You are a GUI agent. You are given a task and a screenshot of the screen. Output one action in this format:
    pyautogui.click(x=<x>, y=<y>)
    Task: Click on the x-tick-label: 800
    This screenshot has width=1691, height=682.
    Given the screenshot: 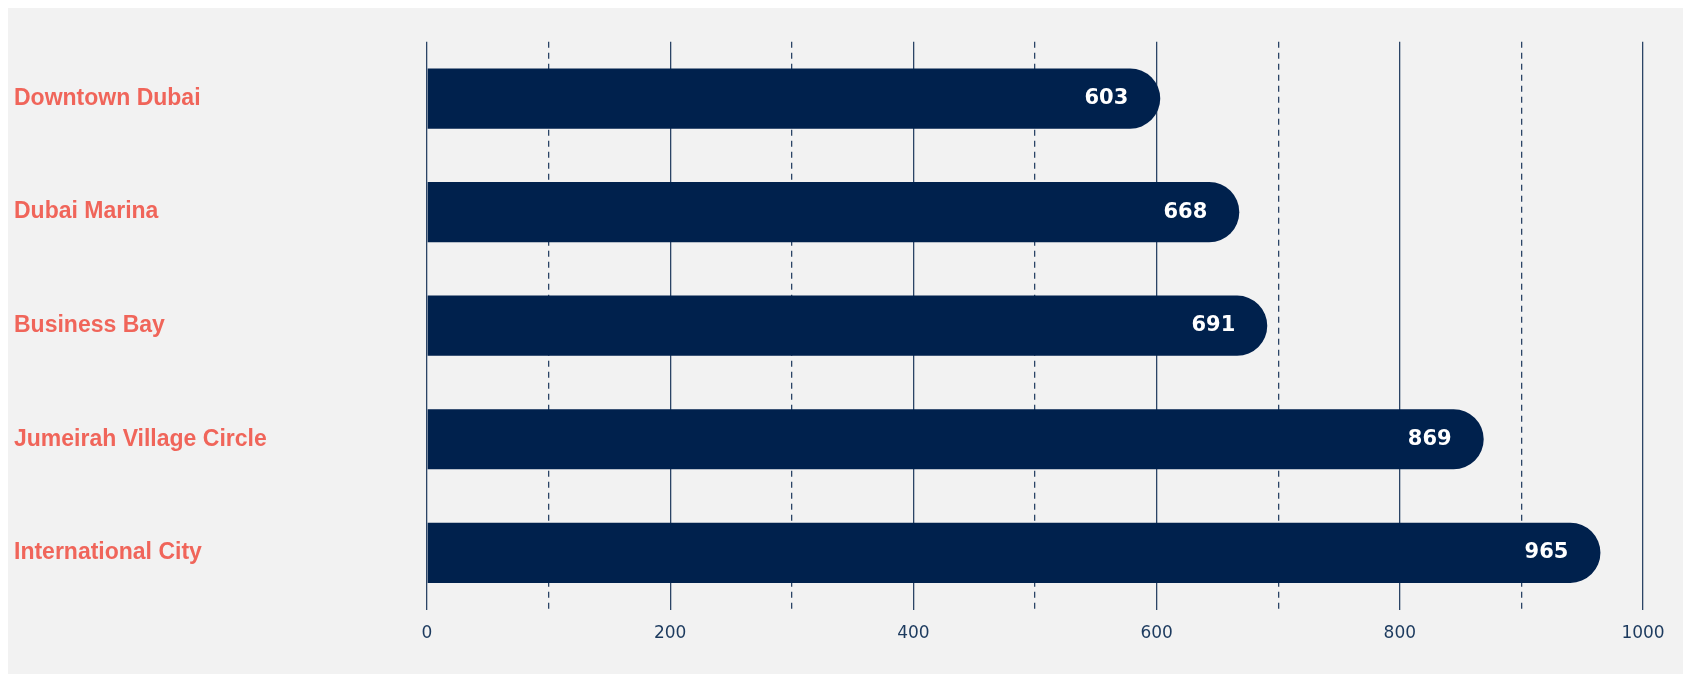 What is the action you would take?
    pyautogui.click(x=1400, y=632)
    